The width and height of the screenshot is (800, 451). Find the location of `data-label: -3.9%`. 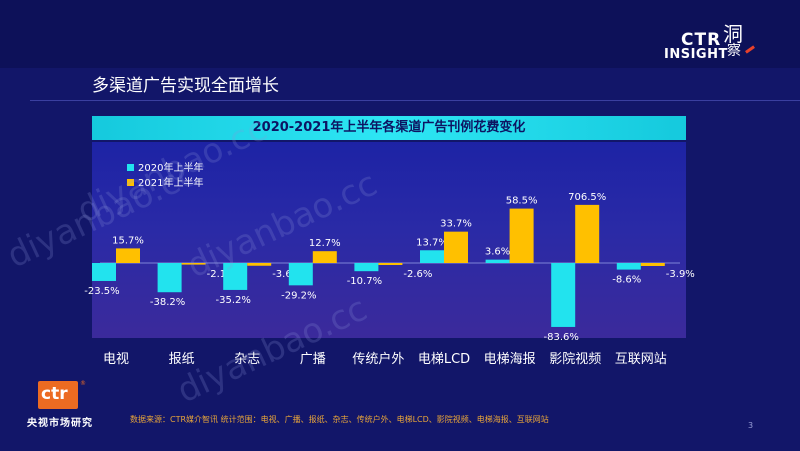

data-label: -3.9% is located at coordinates (680, 274).